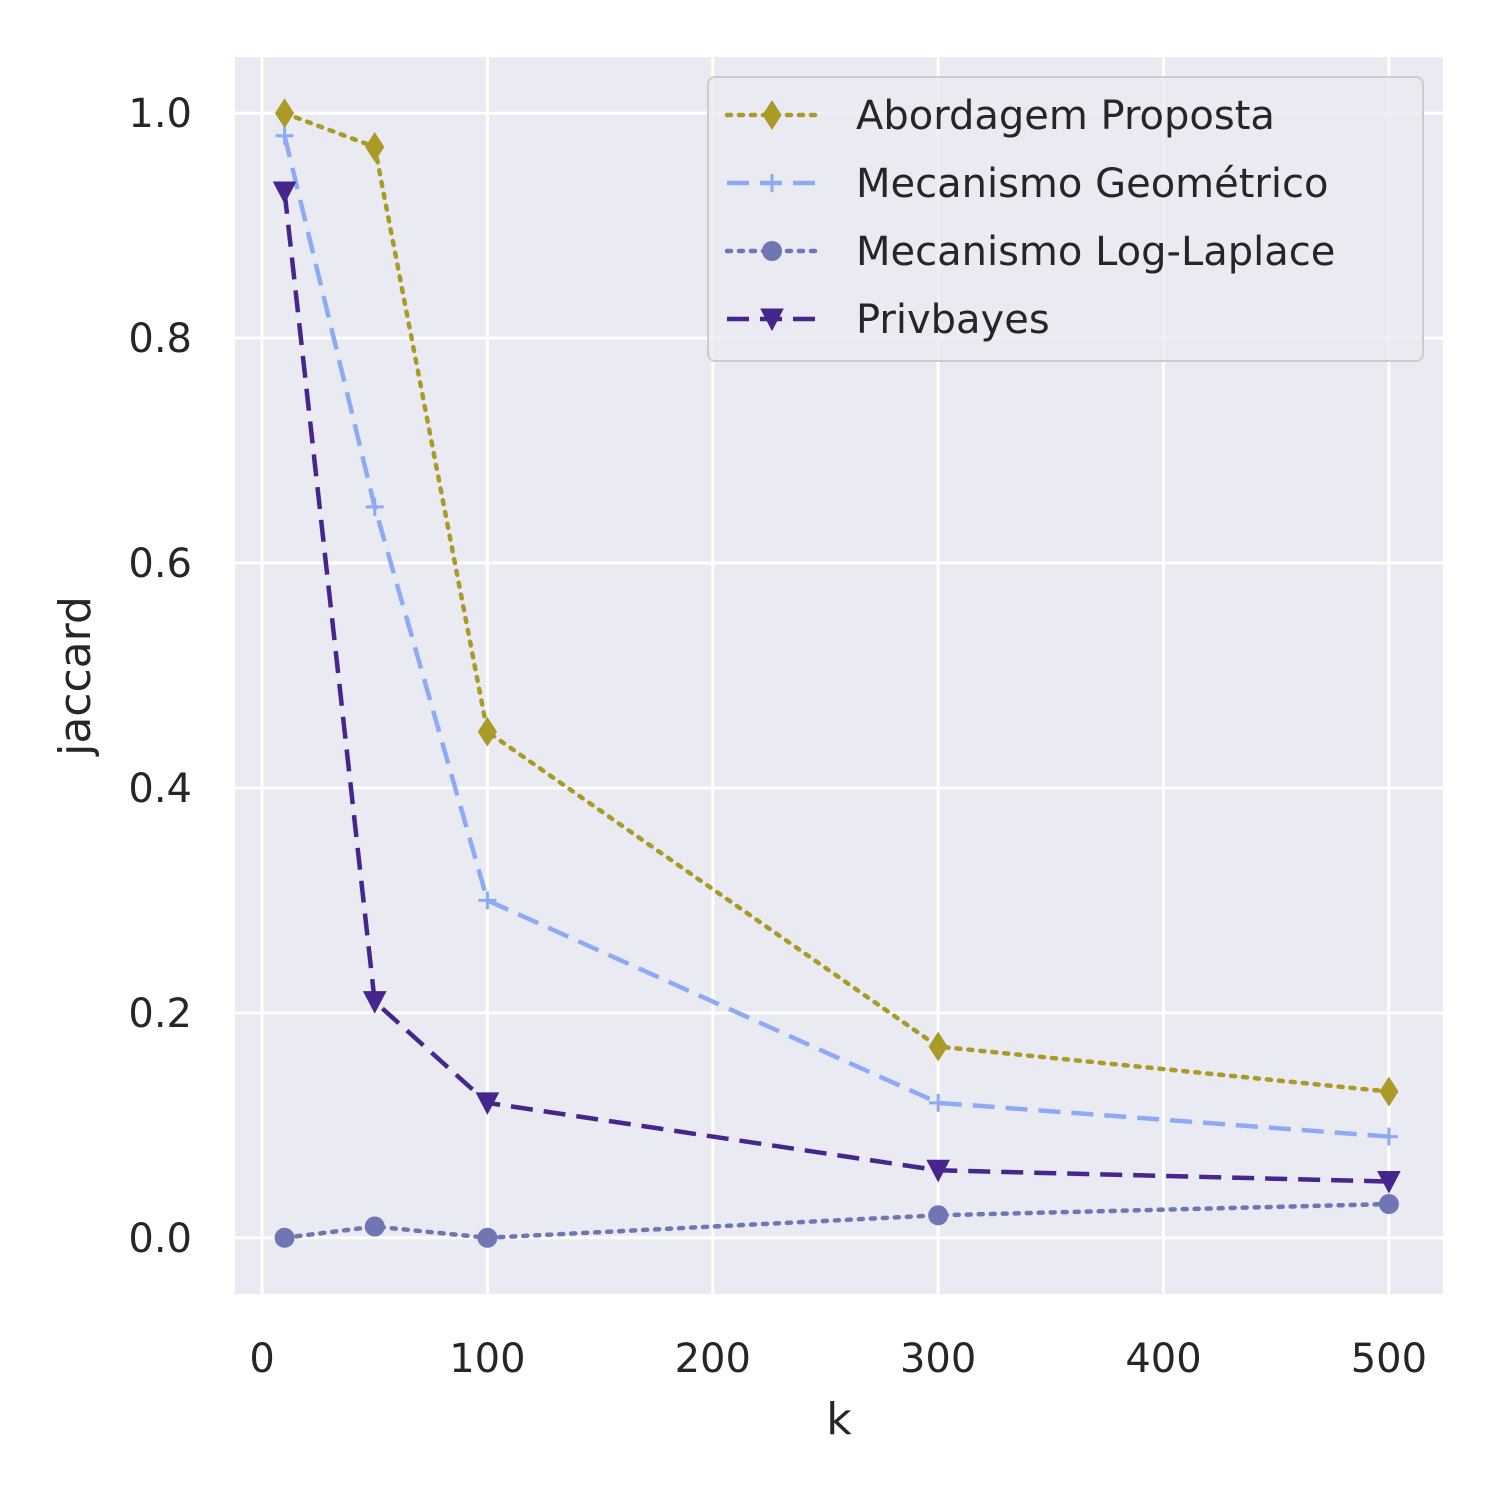  What do you see at coordinates (938, 1359) in the screenshot?
I see `x-tick-label: 300` at bounding box center [938, 1359].